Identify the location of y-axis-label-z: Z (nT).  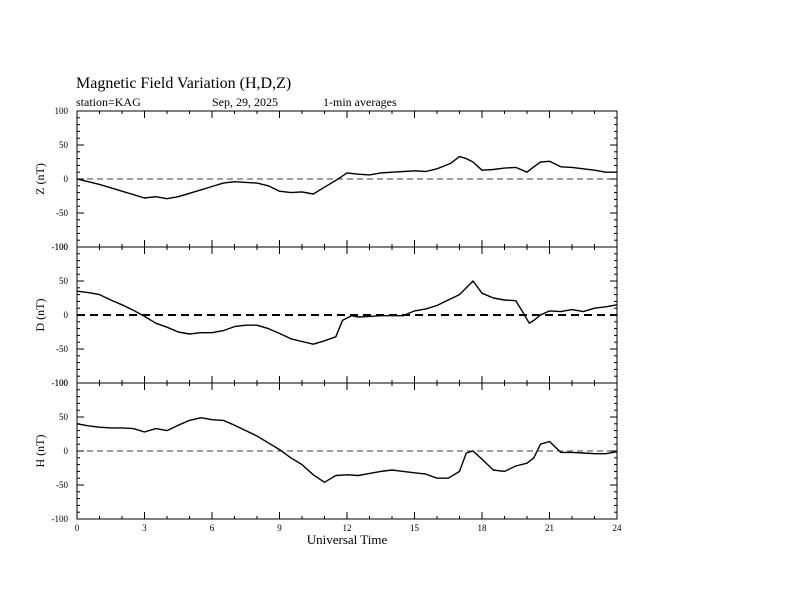
(40, 179).